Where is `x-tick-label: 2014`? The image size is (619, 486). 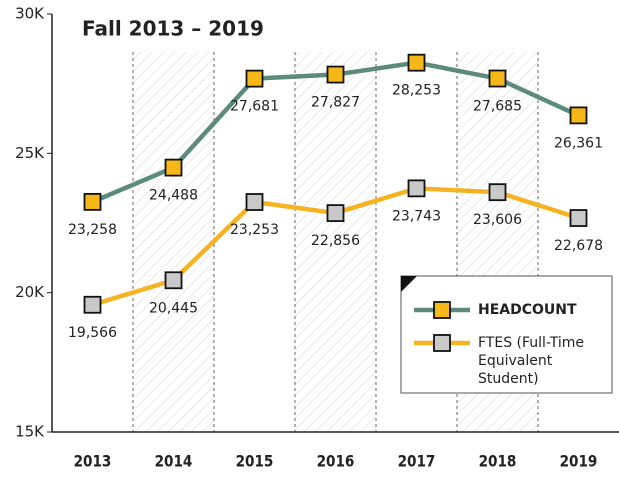
x-tick-label: 2014 is located at coordinates (174, 461).